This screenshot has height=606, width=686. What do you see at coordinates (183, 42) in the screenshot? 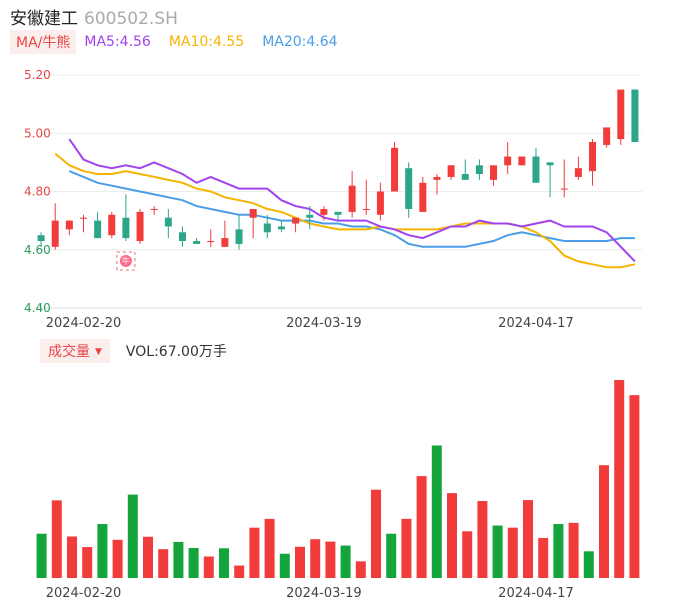
I see `ma-legend: MA/牛熊 MA5:4.56 MA10:4.55 MA20:4.64` at bounding box center [183, 42].